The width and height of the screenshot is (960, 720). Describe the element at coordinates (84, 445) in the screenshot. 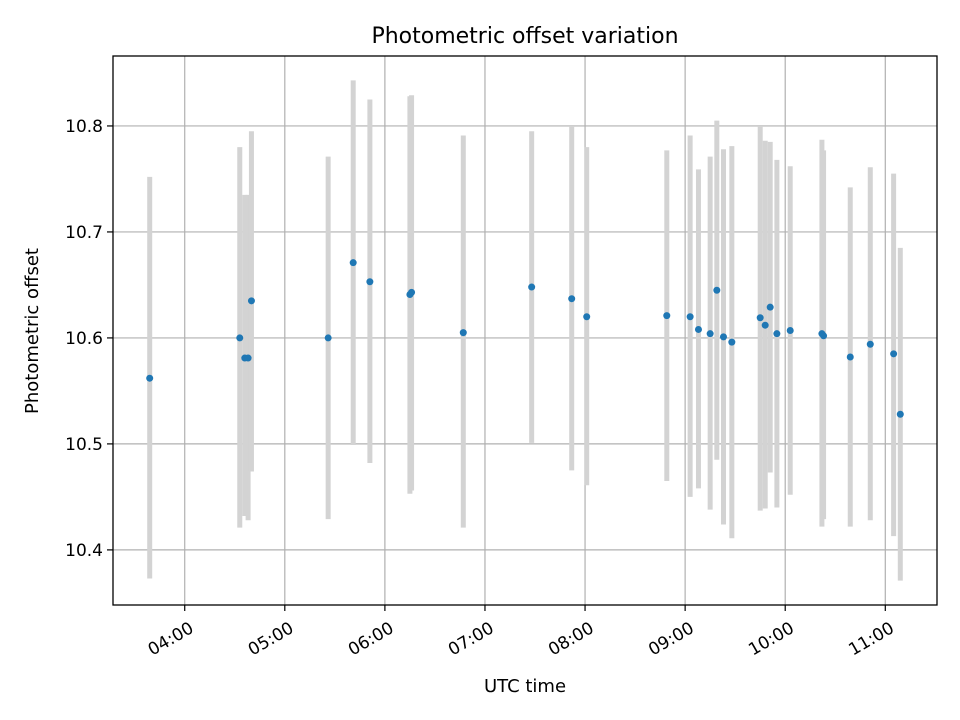

I see `y-tick-label: 10.5` at that location.